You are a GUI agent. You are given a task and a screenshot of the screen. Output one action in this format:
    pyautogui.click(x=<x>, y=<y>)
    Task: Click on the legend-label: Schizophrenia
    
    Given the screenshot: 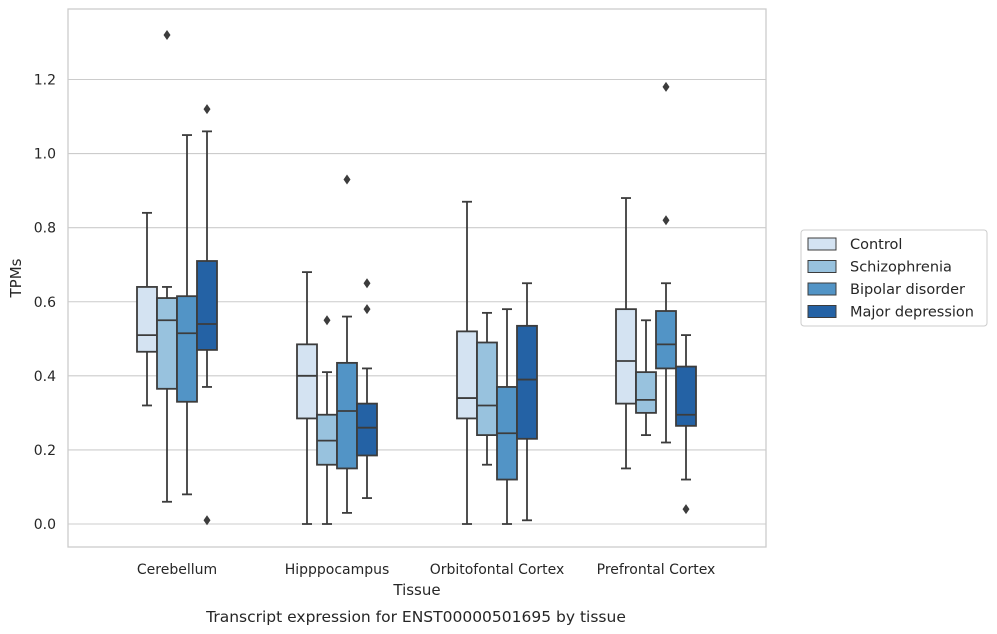 What is the action you would take?
    pyautogui.click(x=901, y=268)
    